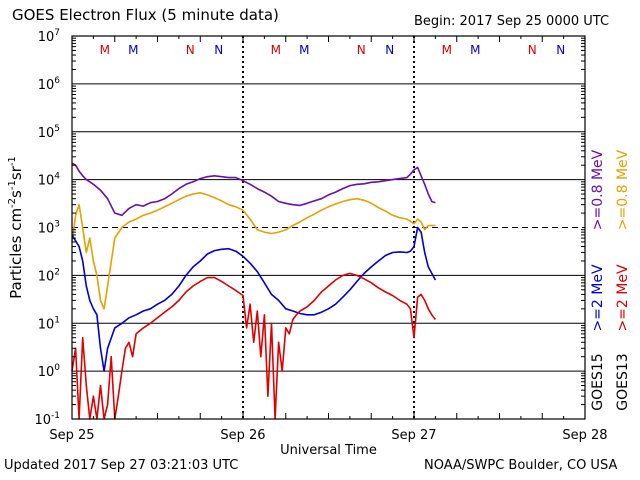  Describe the element at coordinates (623, 381) in the screenshot. I see `legend-entry: GOES13` at that location.